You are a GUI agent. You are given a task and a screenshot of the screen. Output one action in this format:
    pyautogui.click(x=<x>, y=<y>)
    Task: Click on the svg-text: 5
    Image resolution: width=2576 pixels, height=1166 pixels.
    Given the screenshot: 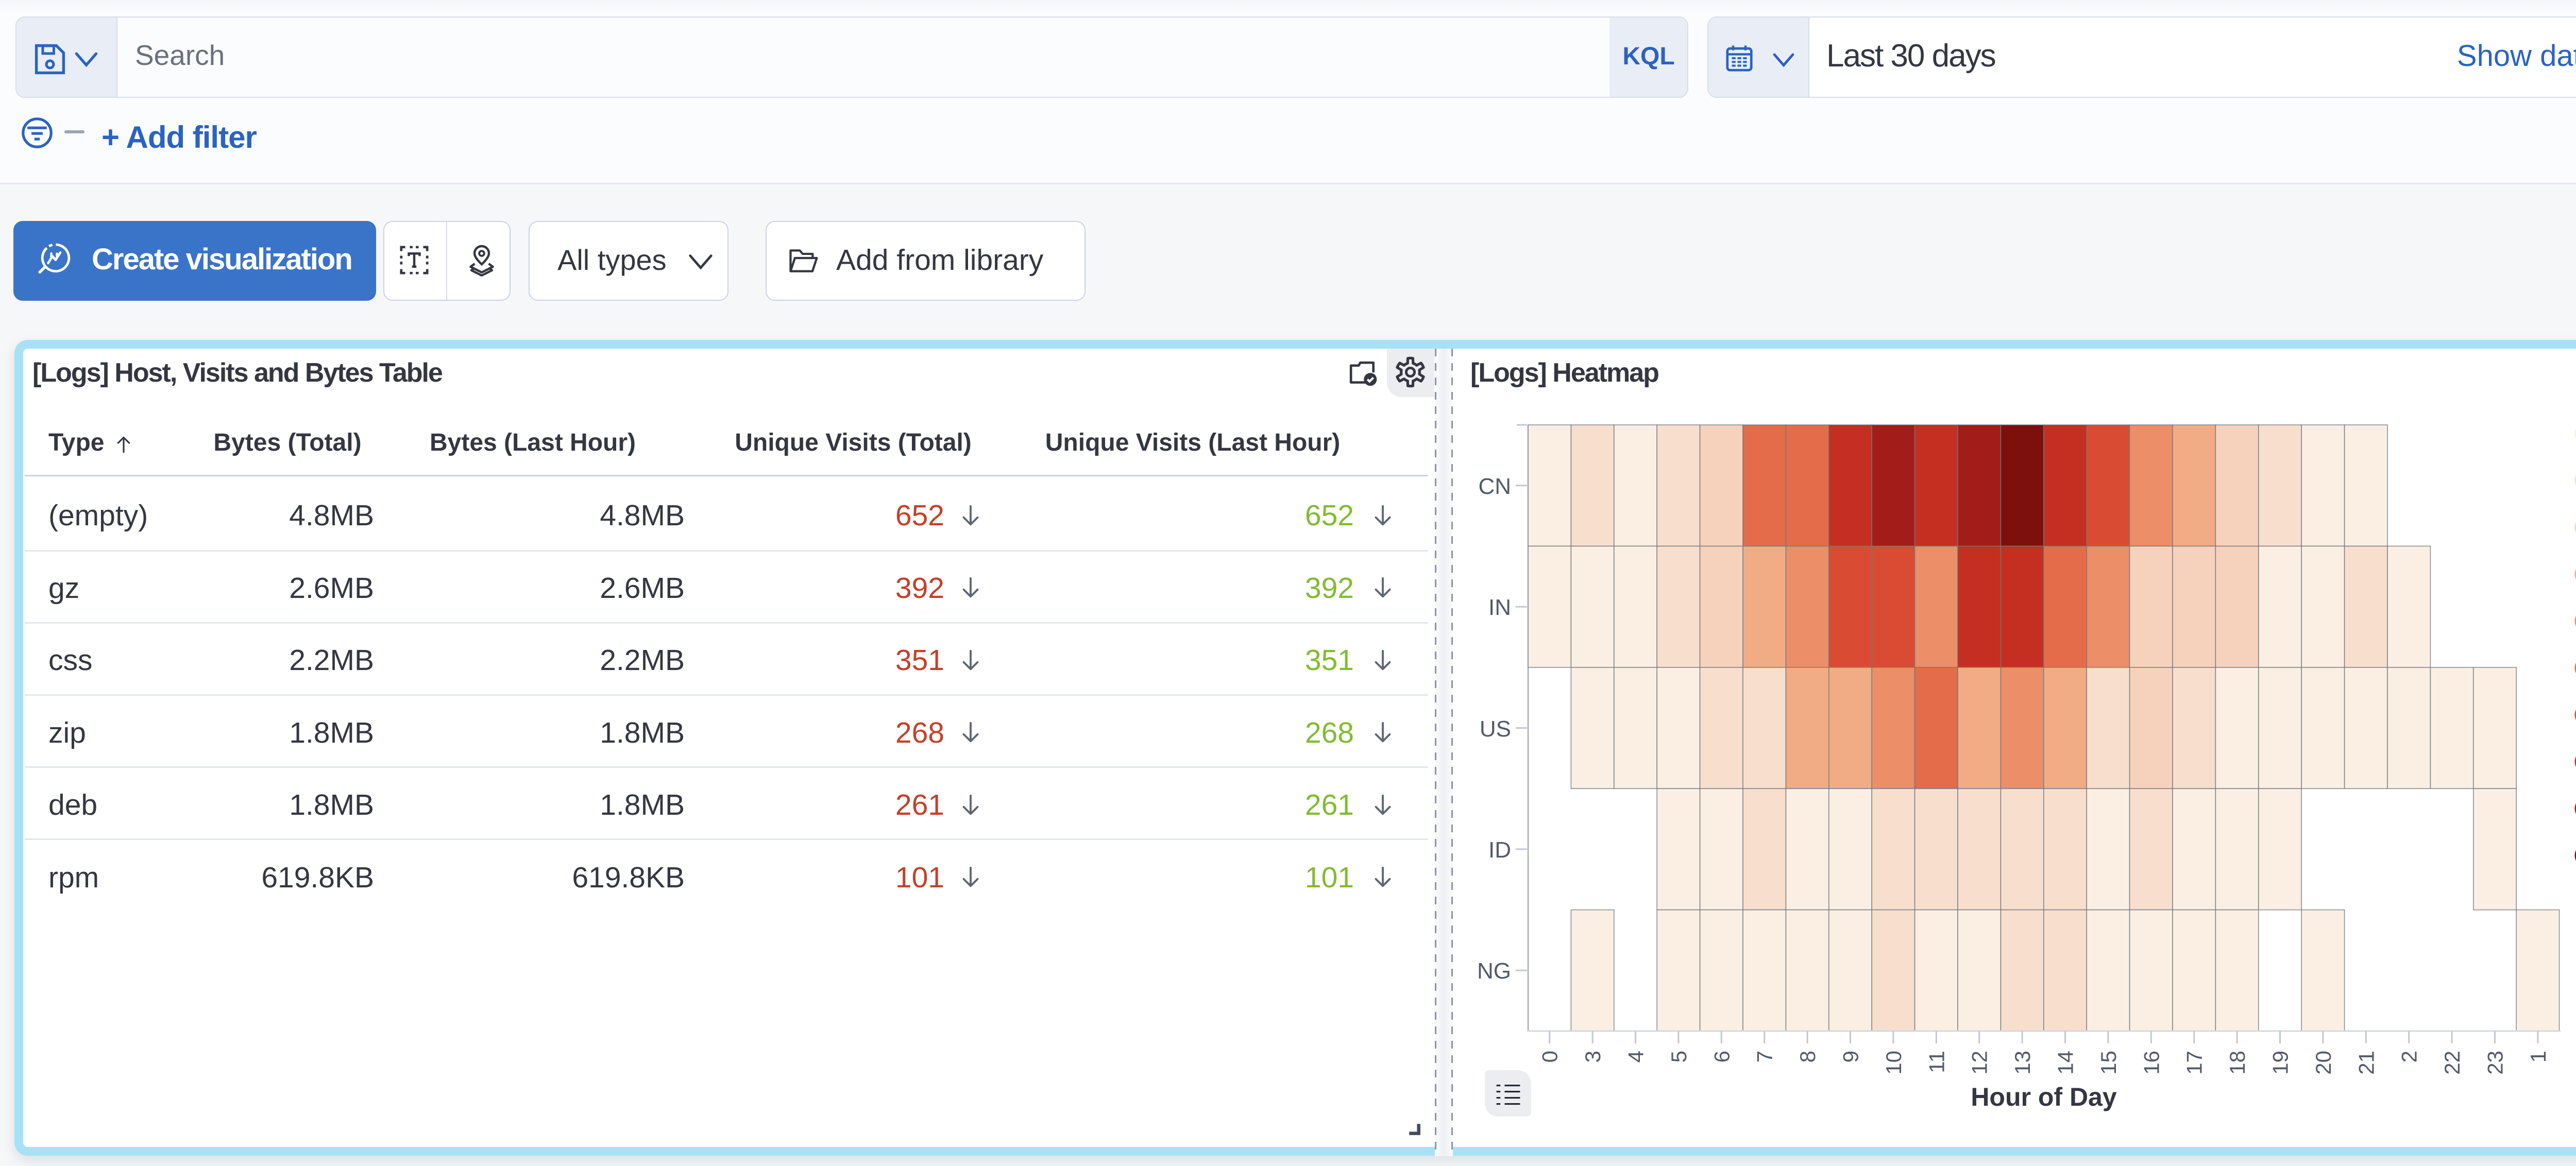 What is the action you would take?
    pyautogui.click(x=1679, y=1056)
    